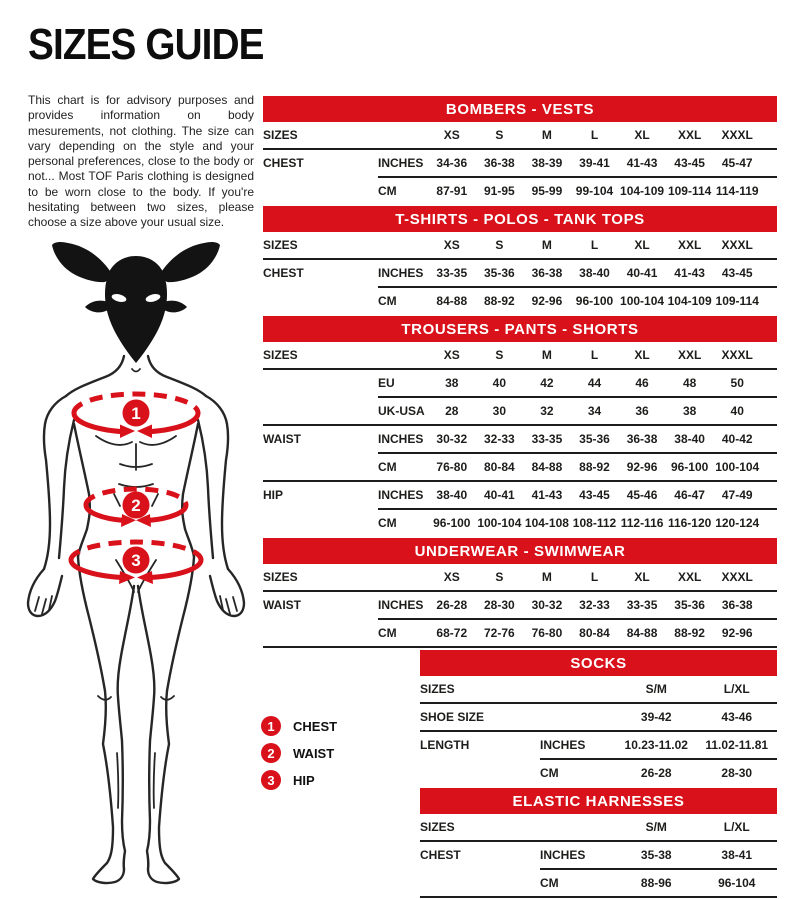  I want to click on value-cell: XXXL, so click(737, 135).